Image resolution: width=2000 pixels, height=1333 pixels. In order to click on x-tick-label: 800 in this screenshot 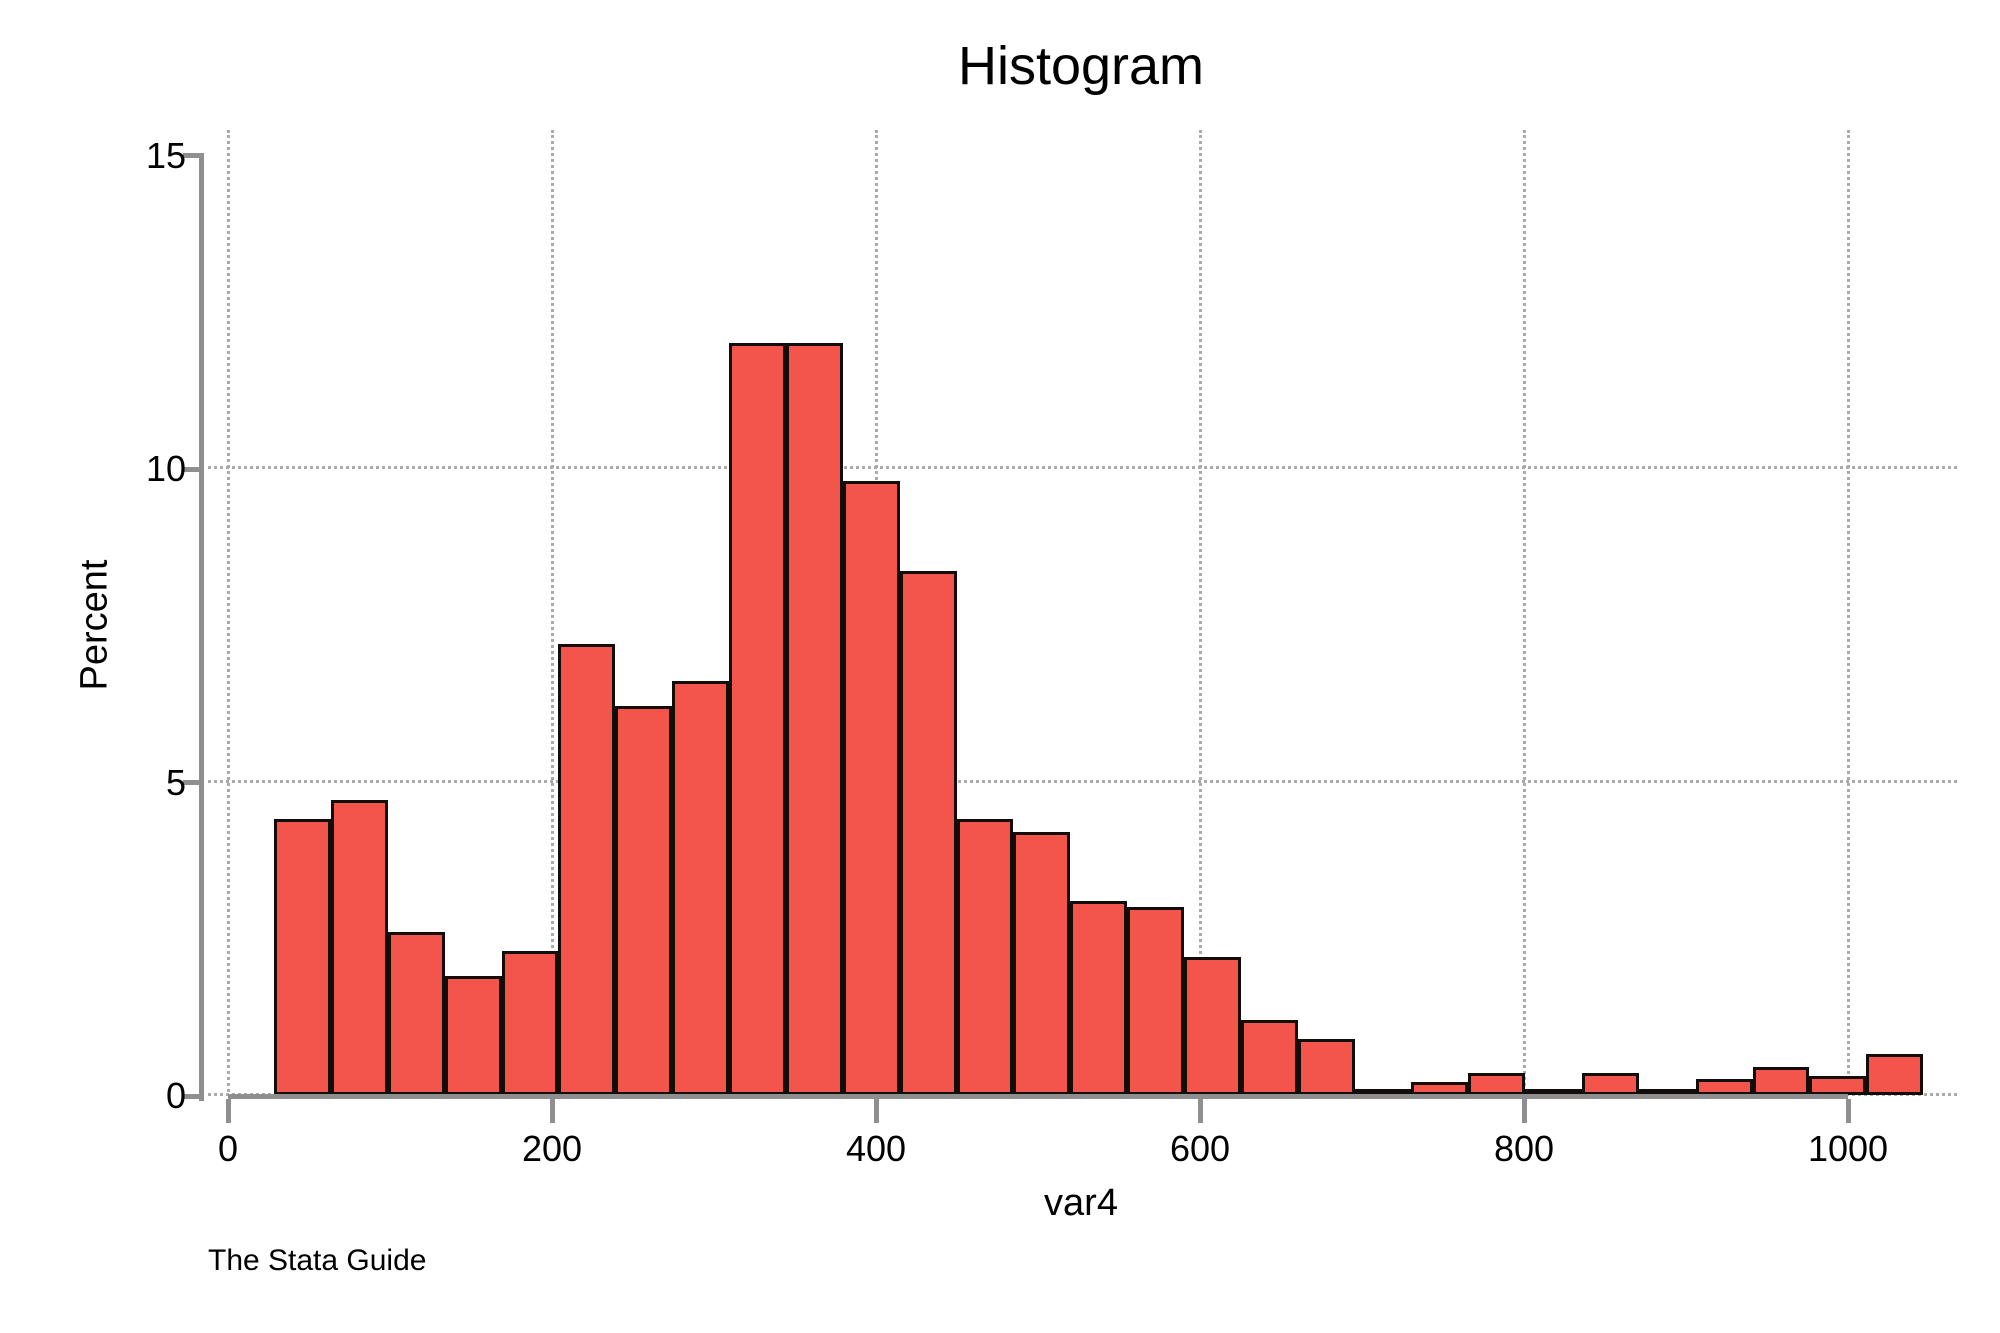, I will do `click(1524, 1148)`.